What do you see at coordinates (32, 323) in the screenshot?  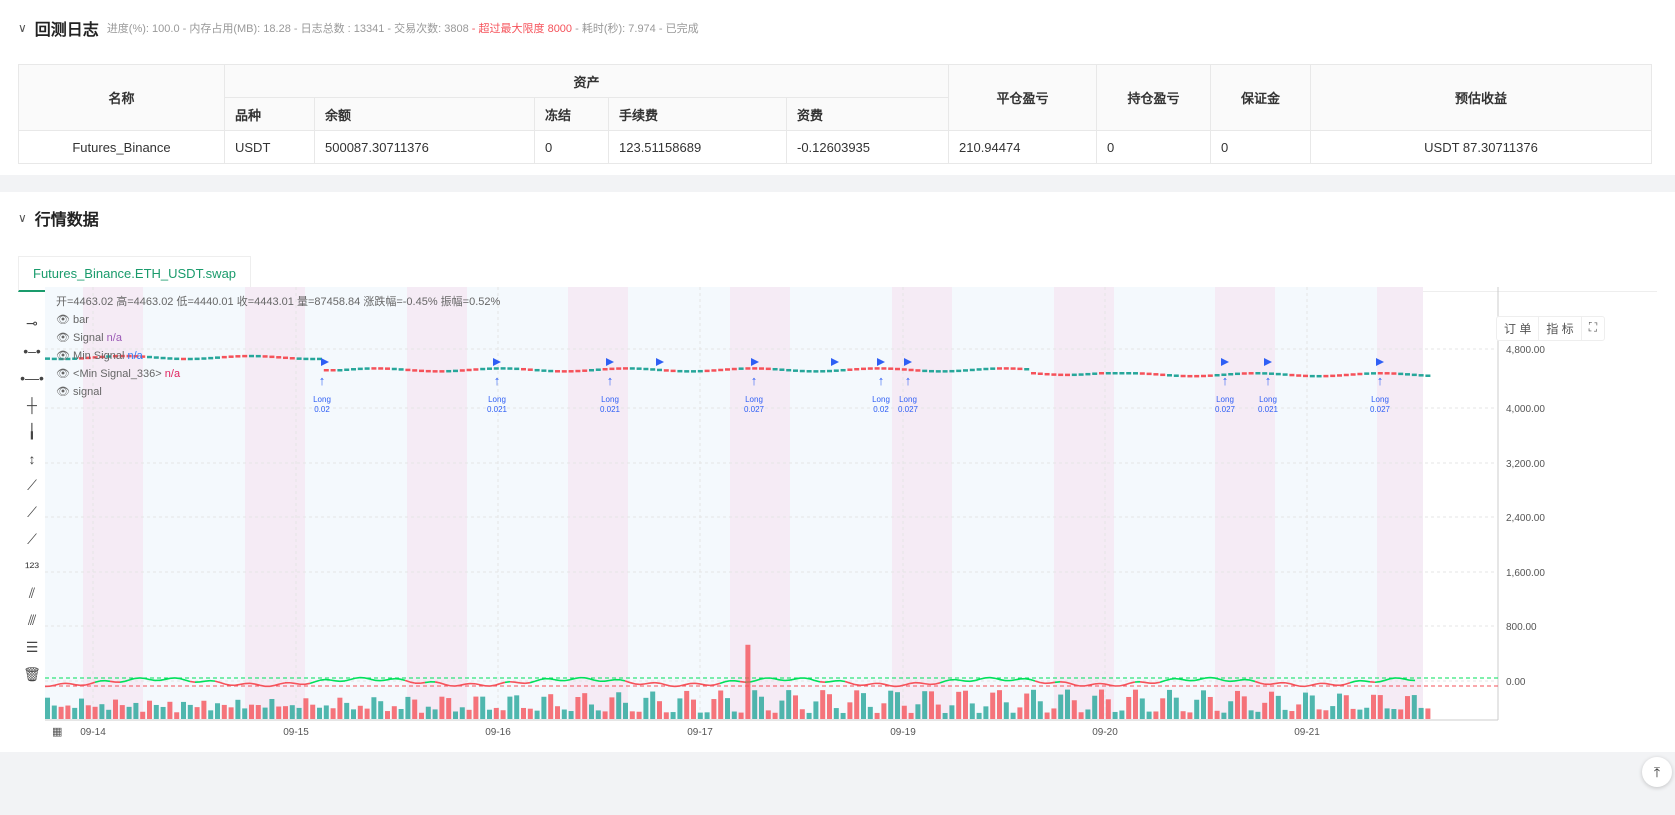 I see `horizontal-line-icon: ⊸` at bounding box center [32, 323].